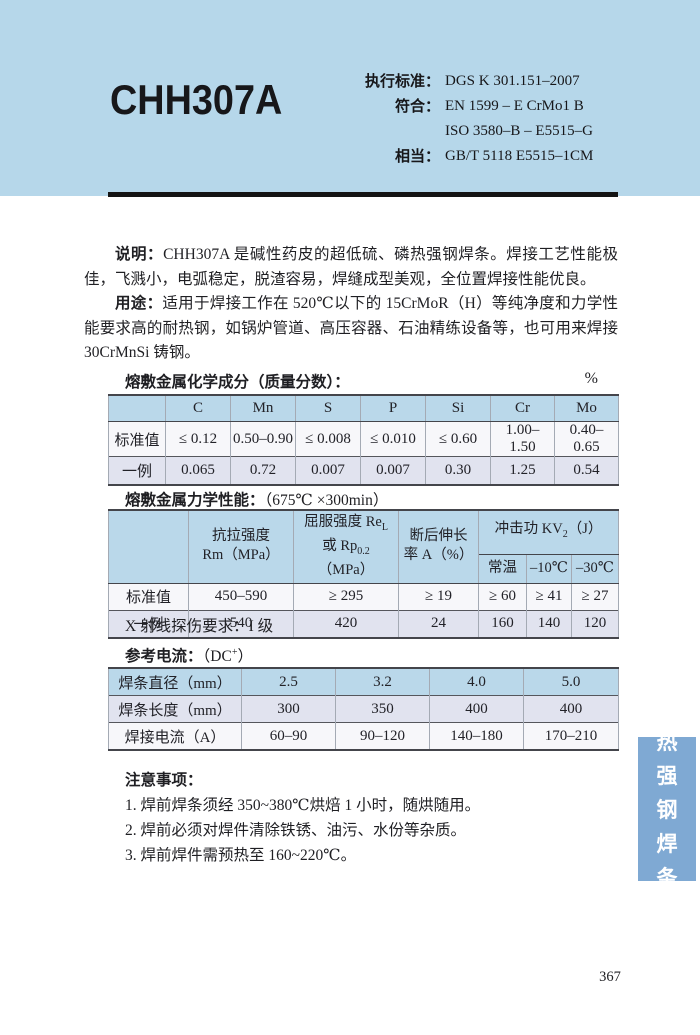 This screenshot has height=1035, width=700. What do you see at coordinates (417, 106) in the screenshot?
I see `standard-label: 符合：` at bounding box center [417, 106].